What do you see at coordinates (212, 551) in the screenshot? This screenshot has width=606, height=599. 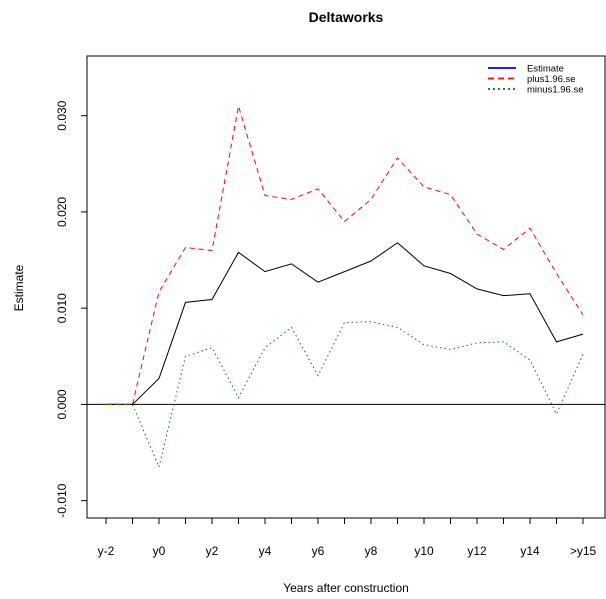 I see `x-tick-label: y2` at bounding box center [212, 551].